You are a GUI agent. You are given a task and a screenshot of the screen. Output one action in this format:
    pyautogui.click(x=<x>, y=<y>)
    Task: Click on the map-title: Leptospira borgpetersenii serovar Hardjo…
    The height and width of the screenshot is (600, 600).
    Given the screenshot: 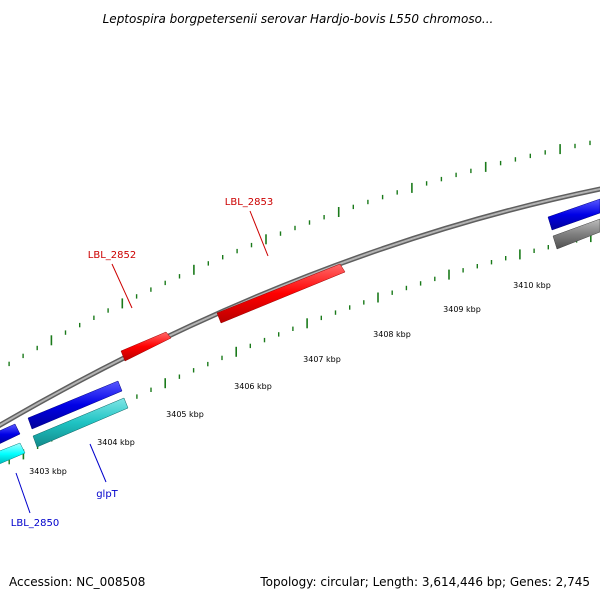 What is the action you would take?
    pyautogui.click(x=298, y=19)
    